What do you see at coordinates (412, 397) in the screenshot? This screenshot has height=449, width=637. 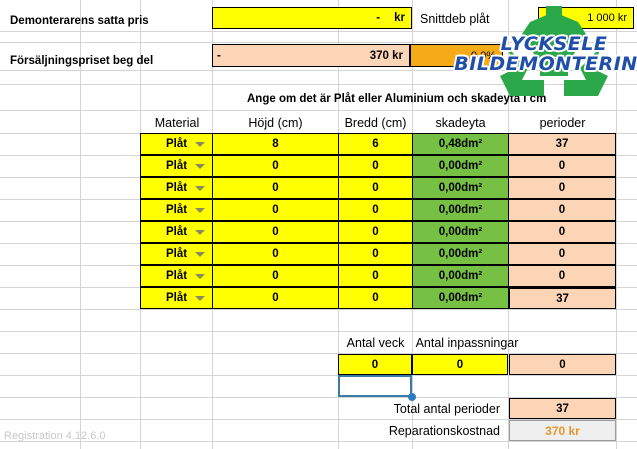 I see `fill-handle` at bounding box center [412, 397].